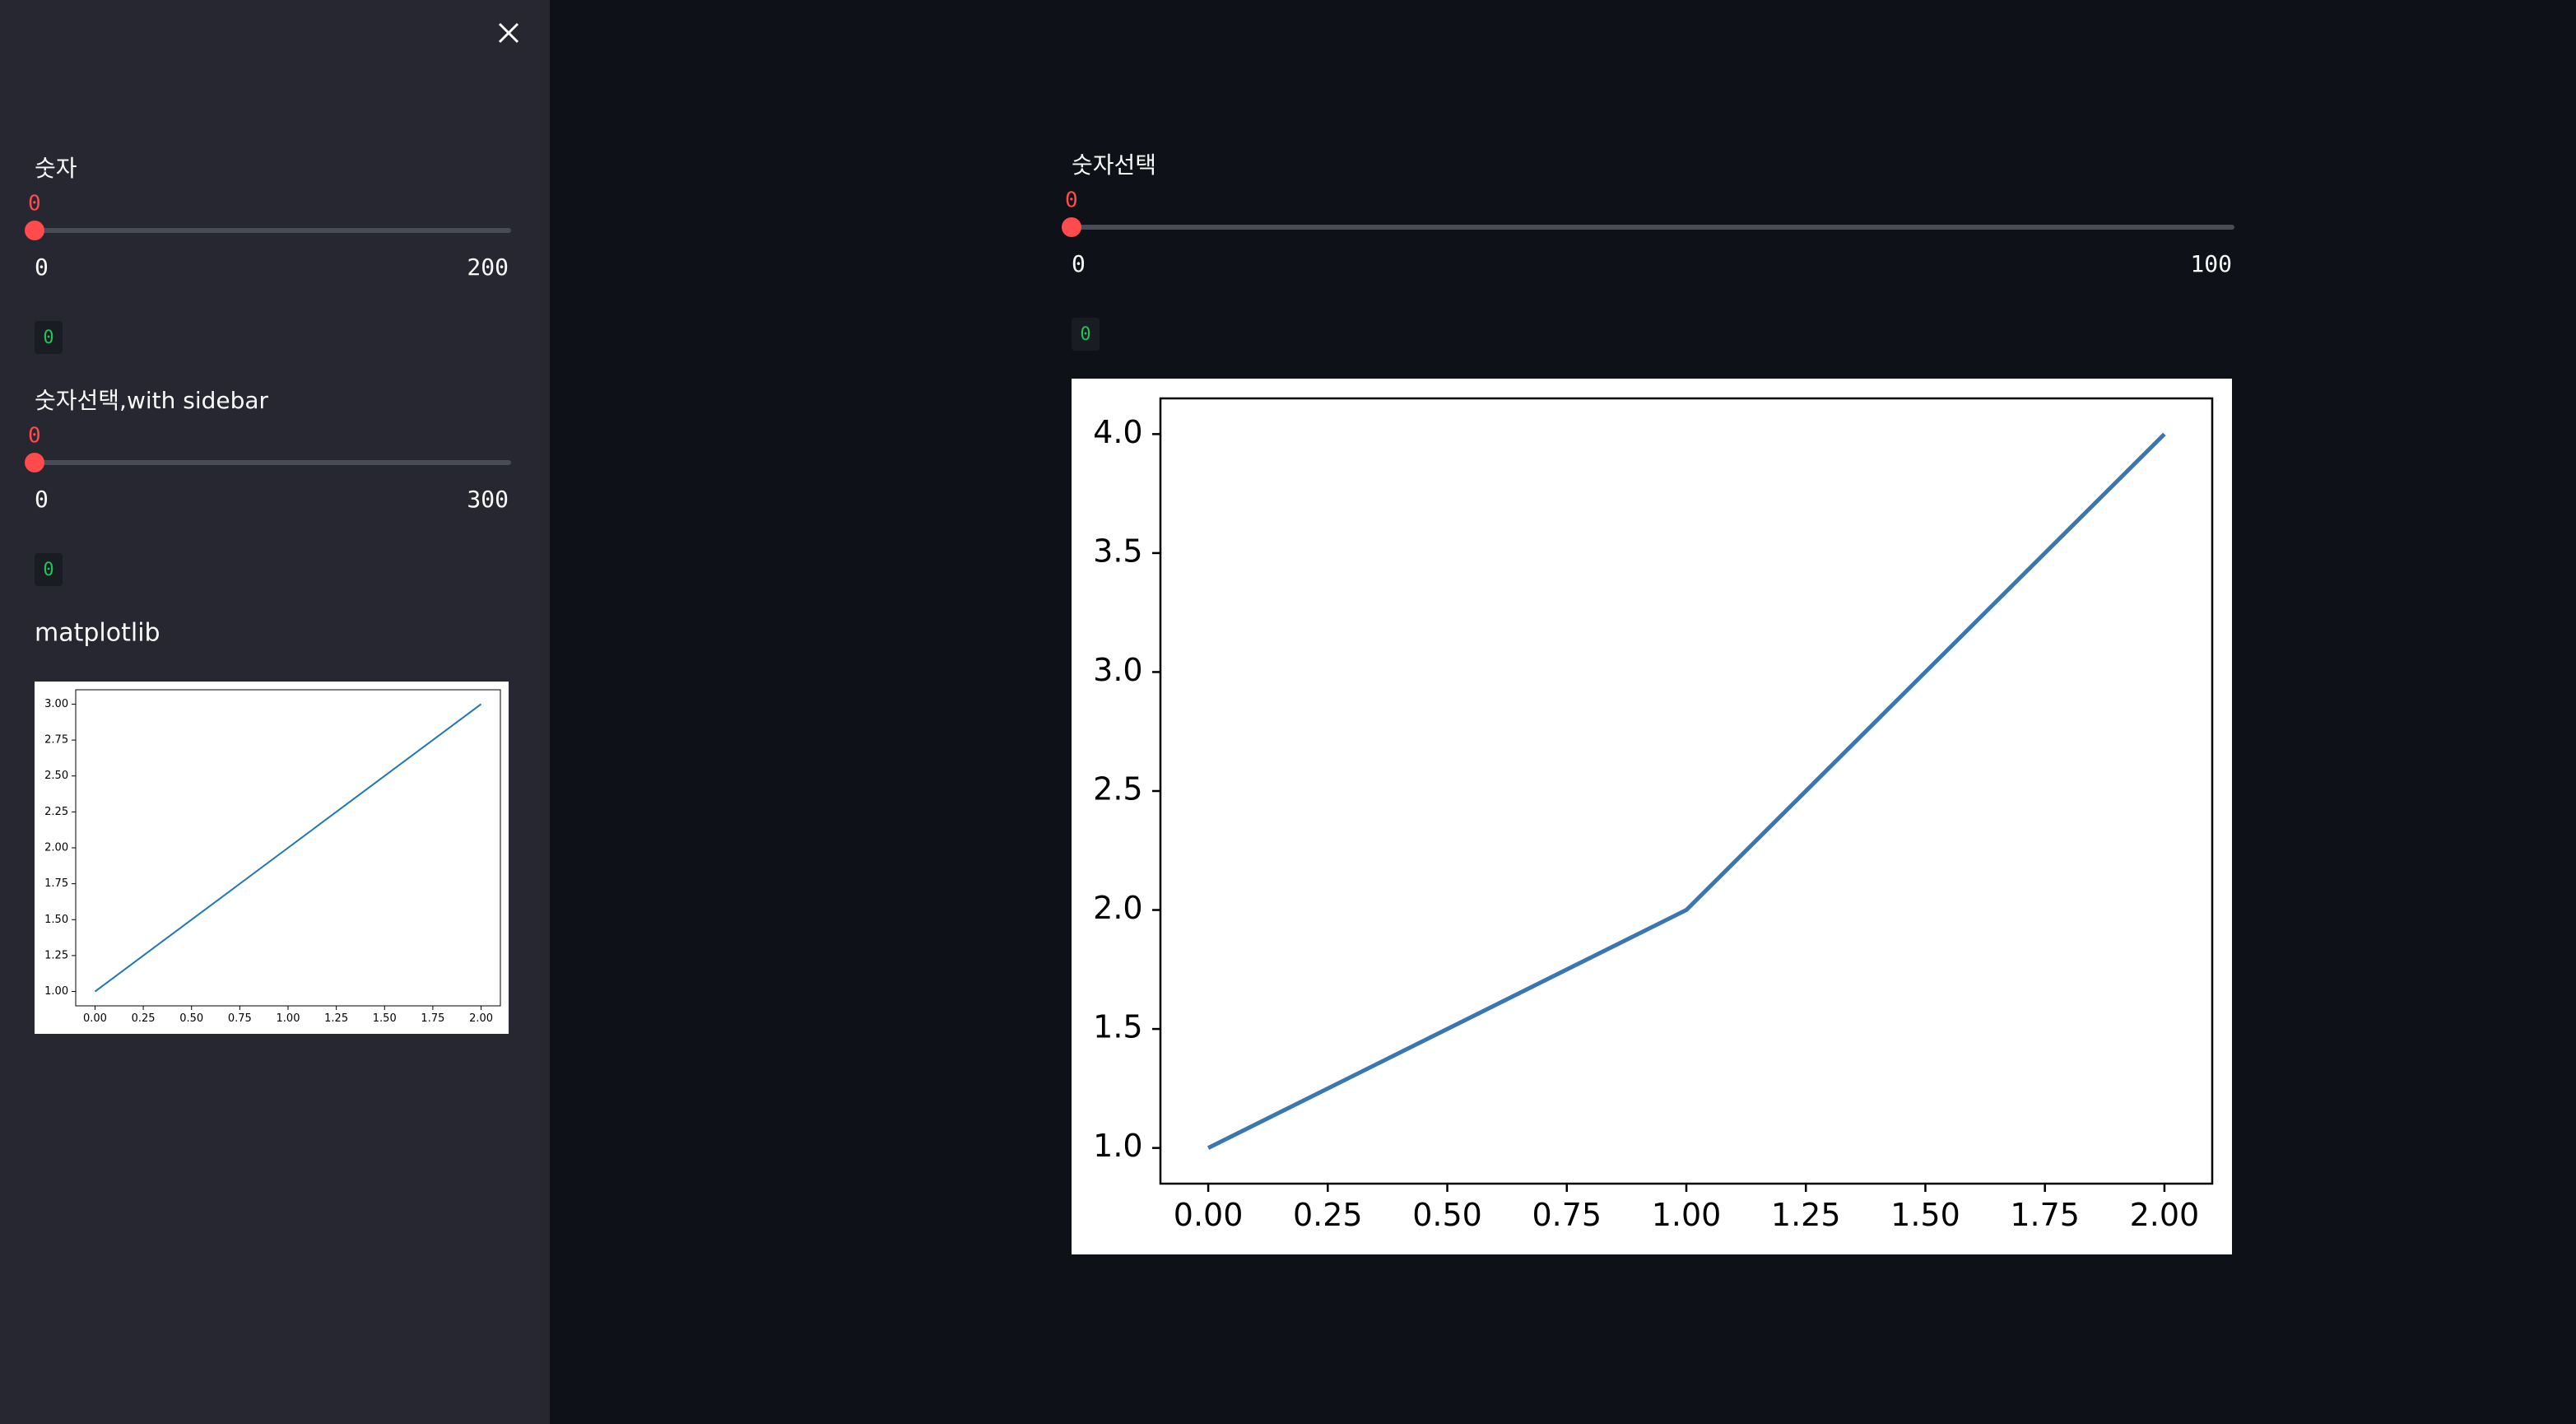 This screenshot has height=1424, width=2576. What do you see at coordinates (1117, 432) in the screenshot?
I see `y-tick-label: 4.0` at bounding box center [1117, 432].